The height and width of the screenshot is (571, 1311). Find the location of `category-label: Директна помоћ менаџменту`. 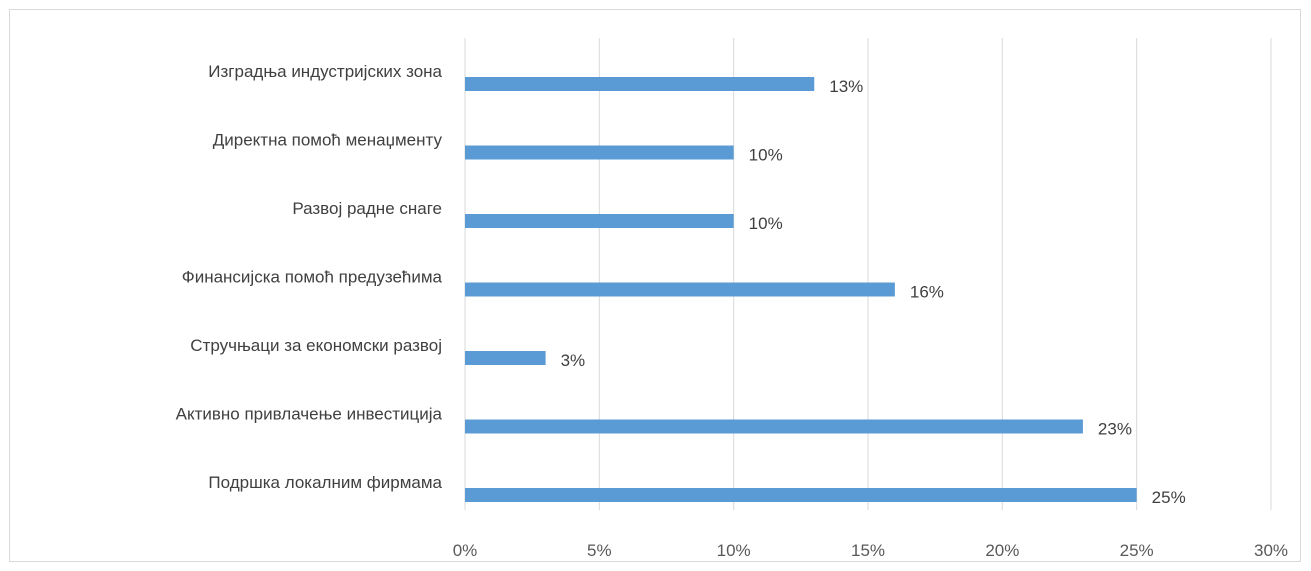

category-label: Директна помоћ менаџменту is located at coordinates (328, 140).